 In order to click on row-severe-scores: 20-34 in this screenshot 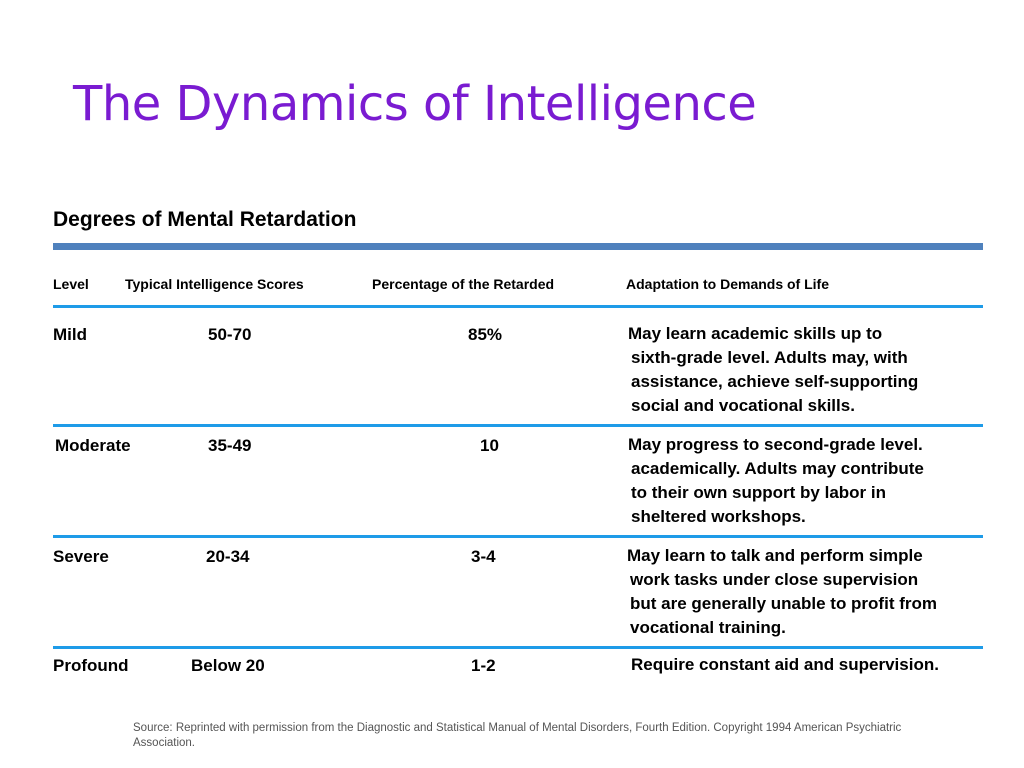, I will do `click(228, 556)`.